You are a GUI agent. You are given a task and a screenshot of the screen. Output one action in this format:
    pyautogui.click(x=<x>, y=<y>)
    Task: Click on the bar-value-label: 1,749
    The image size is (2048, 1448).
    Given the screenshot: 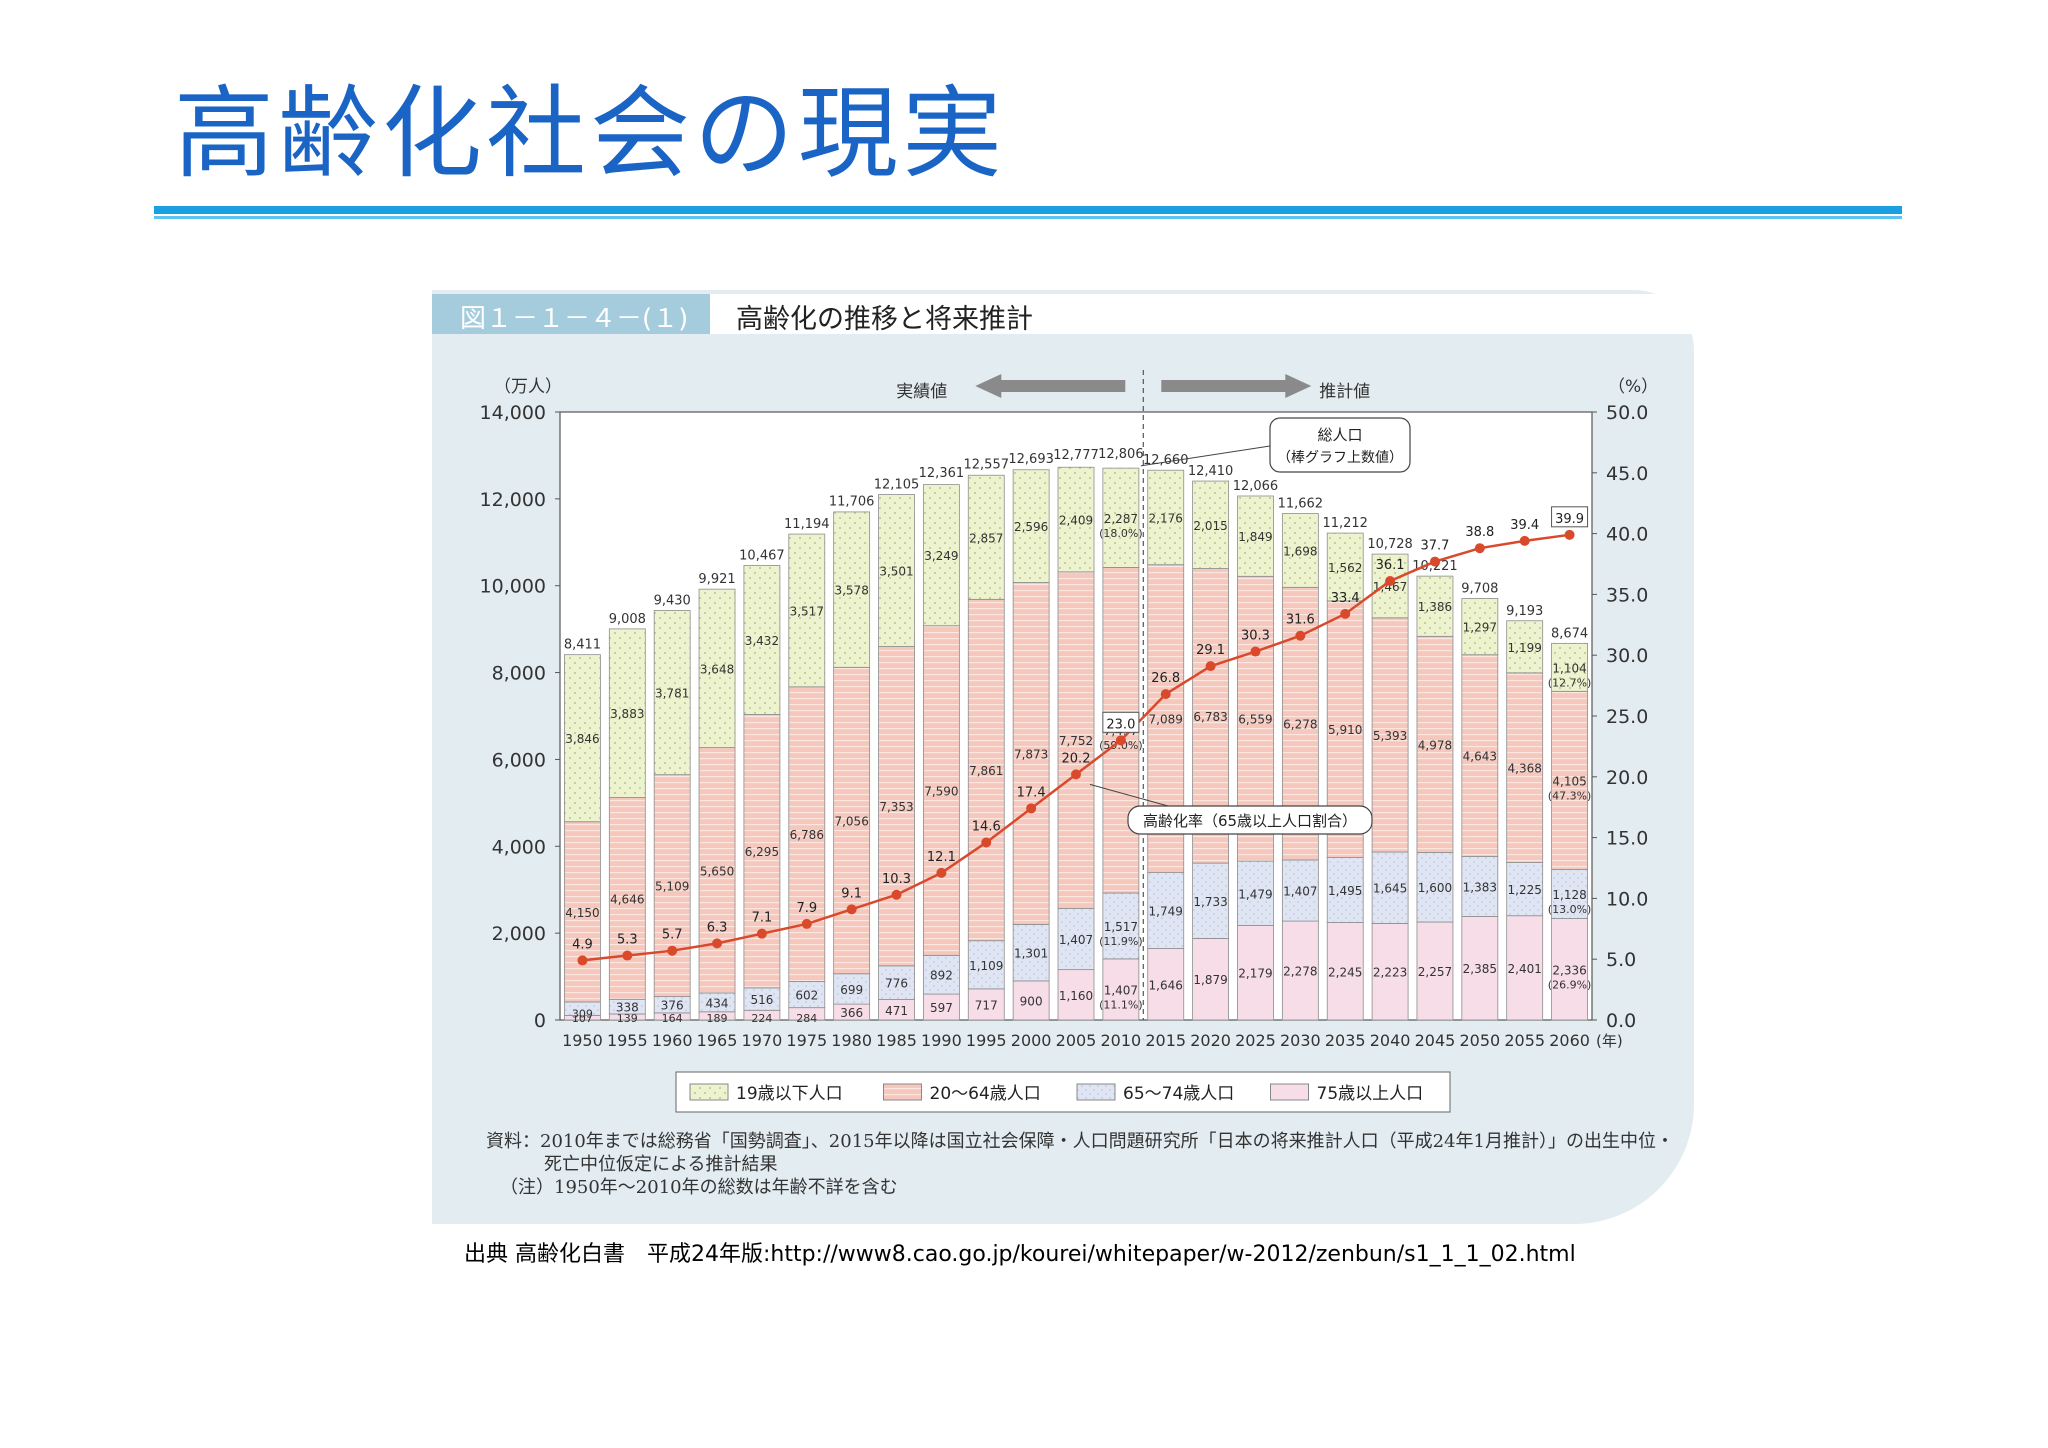 What is the action you would take?
    pyautogui.click(x=1166, y=912)
    